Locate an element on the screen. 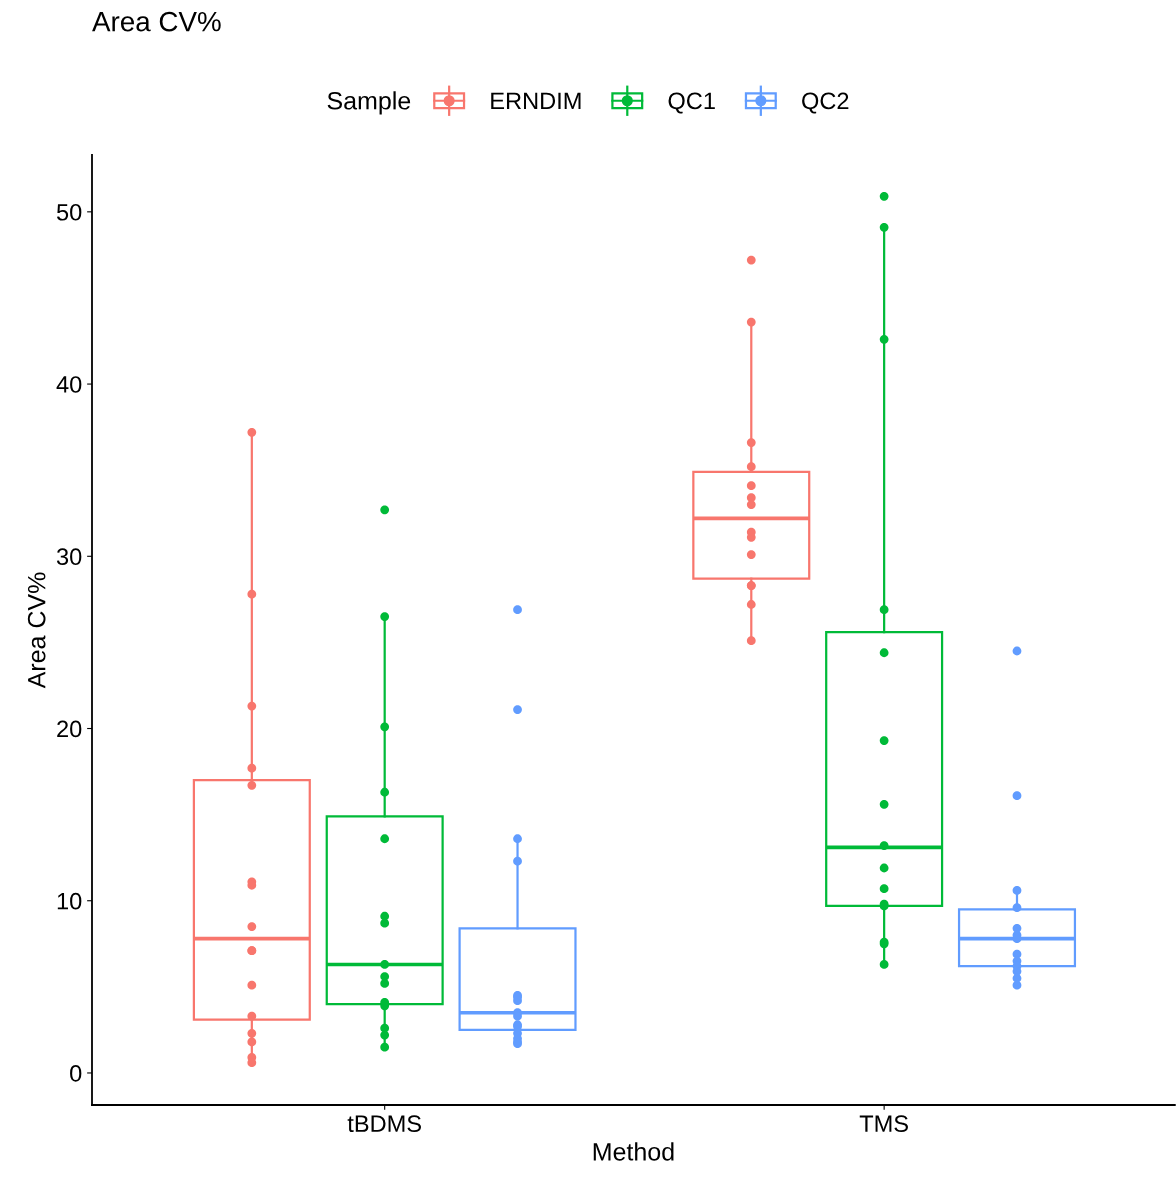 This screenshot has height=1178, width=1176. y-tick-label: 30 is located at coordinates (69, 557).